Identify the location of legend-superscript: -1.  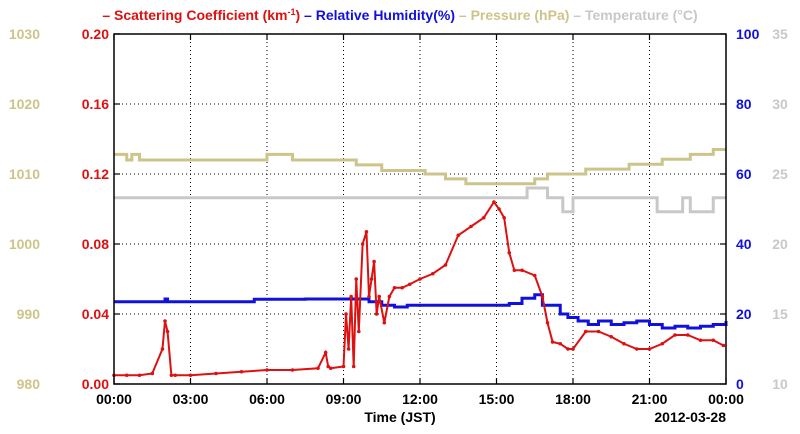
(291, 12).